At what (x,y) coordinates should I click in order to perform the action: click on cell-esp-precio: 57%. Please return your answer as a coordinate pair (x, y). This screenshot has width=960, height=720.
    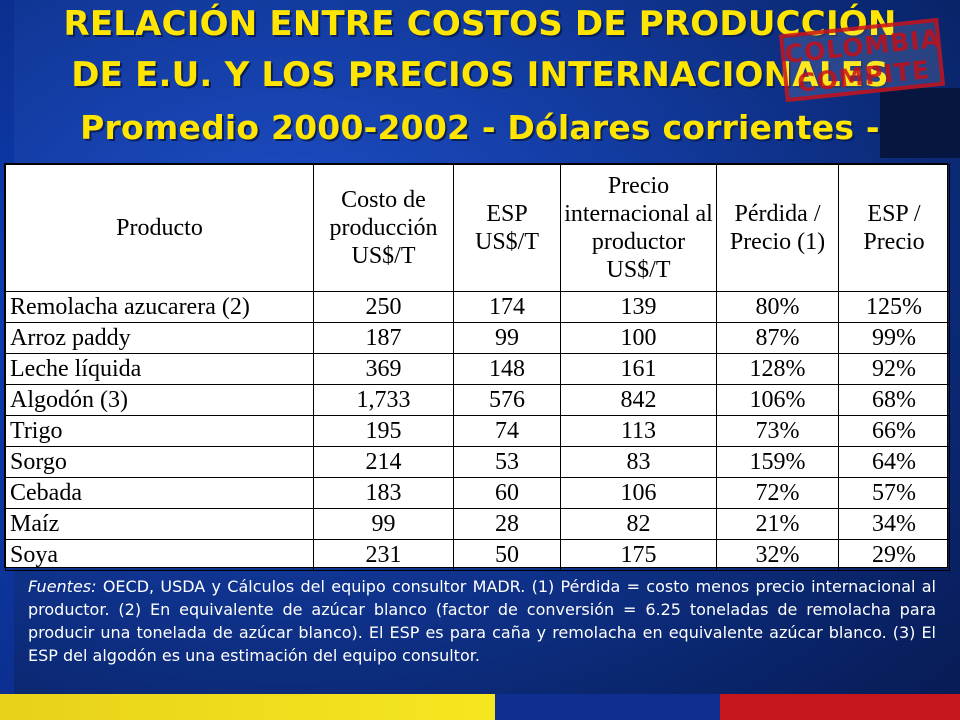
    Looking at the image, I should click on (894, 493).